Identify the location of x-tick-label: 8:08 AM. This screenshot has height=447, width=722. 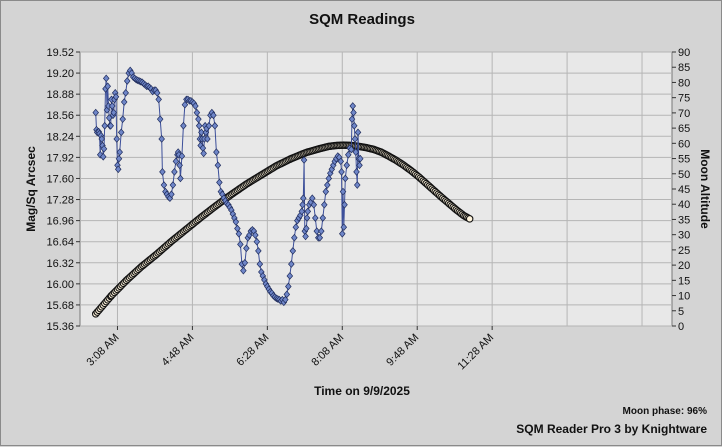
(327, 350).